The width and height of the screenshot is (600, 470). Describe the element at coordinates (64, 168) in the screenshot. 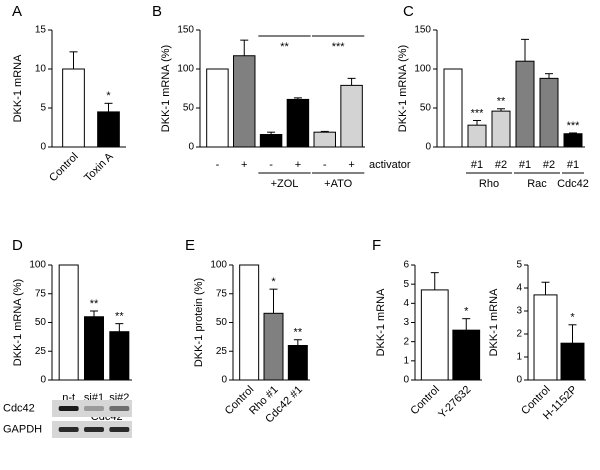

I see `x-tick-label: Control` at that location.